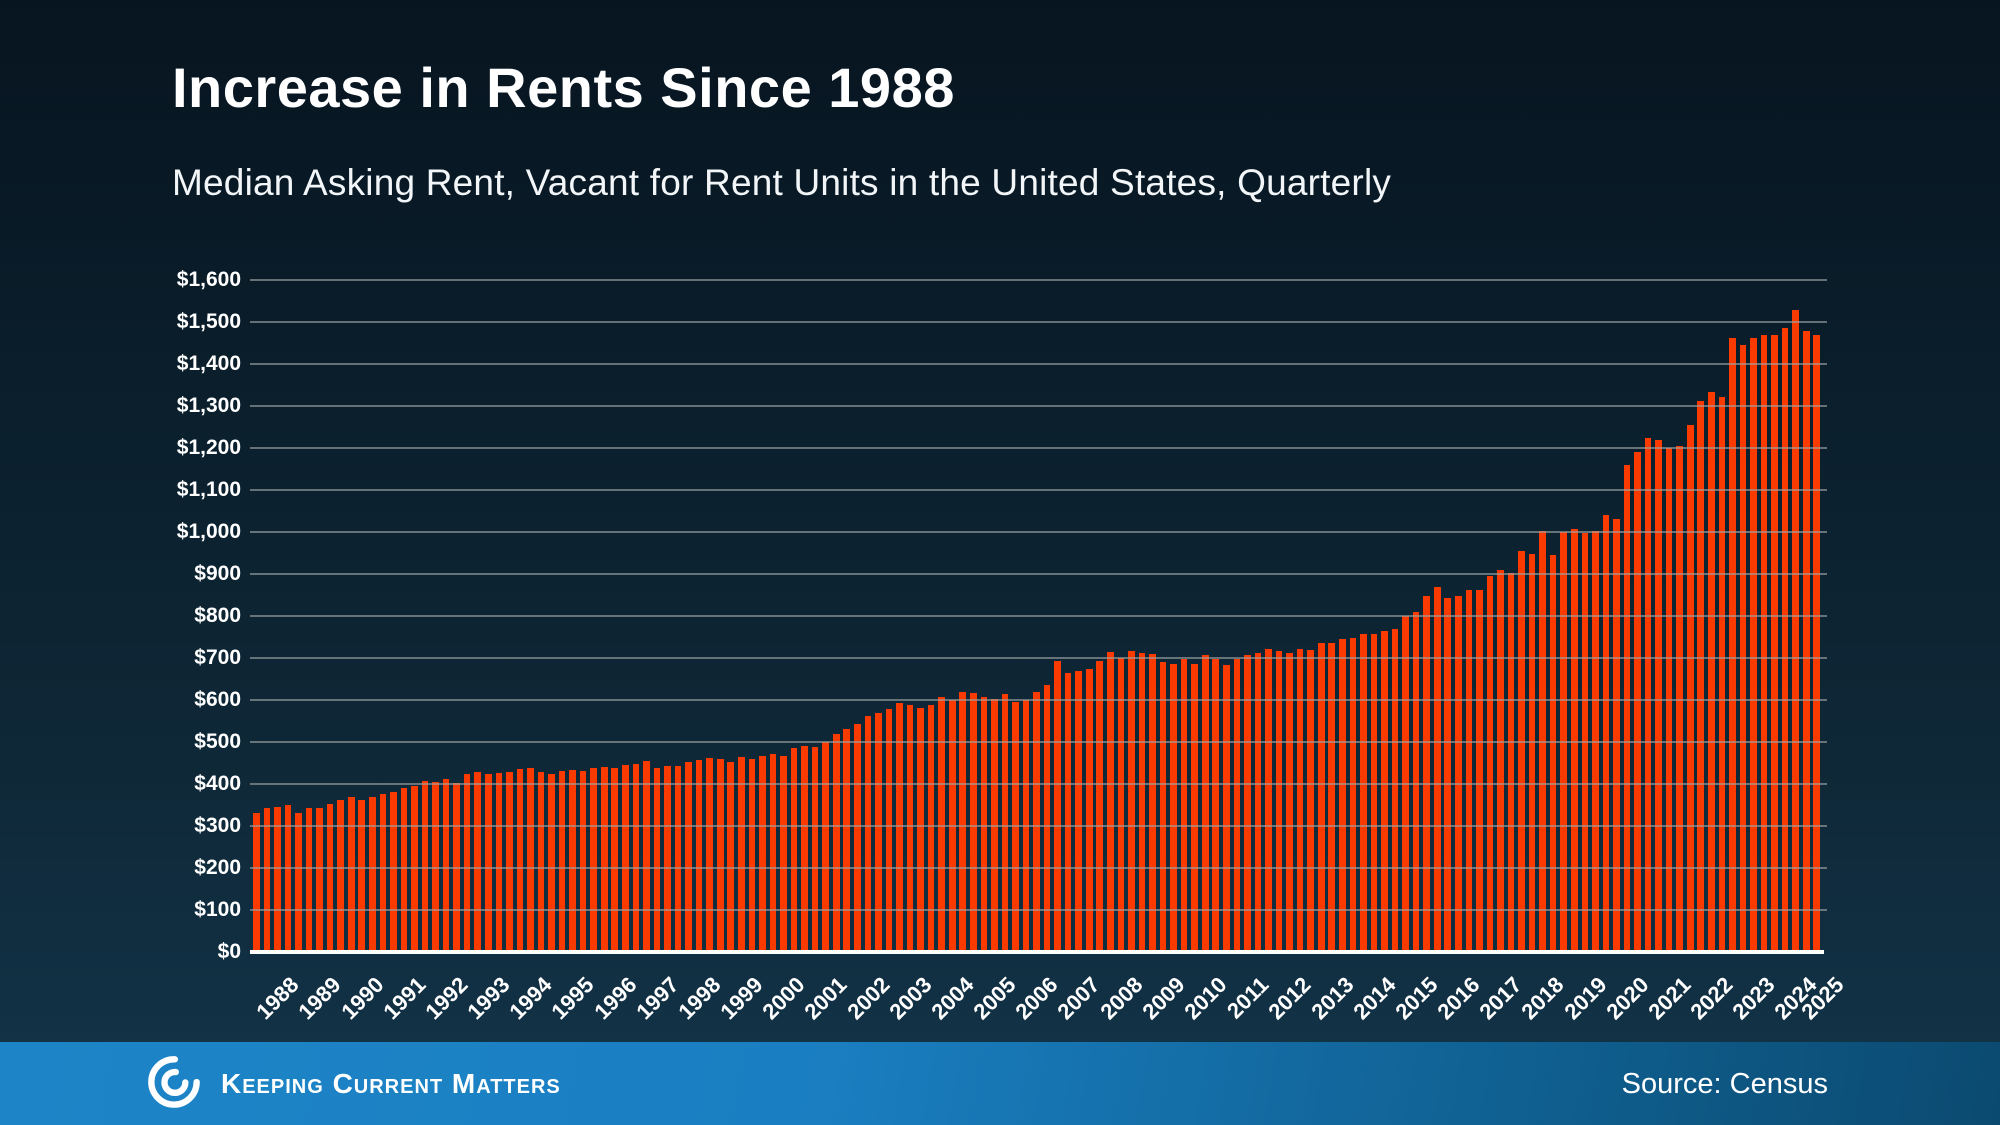 Image resolution: width=2000 pixels, height=1125 pixels. Describe the element at coordinates (217, 615) in the screenshot. I see `y-tick-label-800: $800` at that location.